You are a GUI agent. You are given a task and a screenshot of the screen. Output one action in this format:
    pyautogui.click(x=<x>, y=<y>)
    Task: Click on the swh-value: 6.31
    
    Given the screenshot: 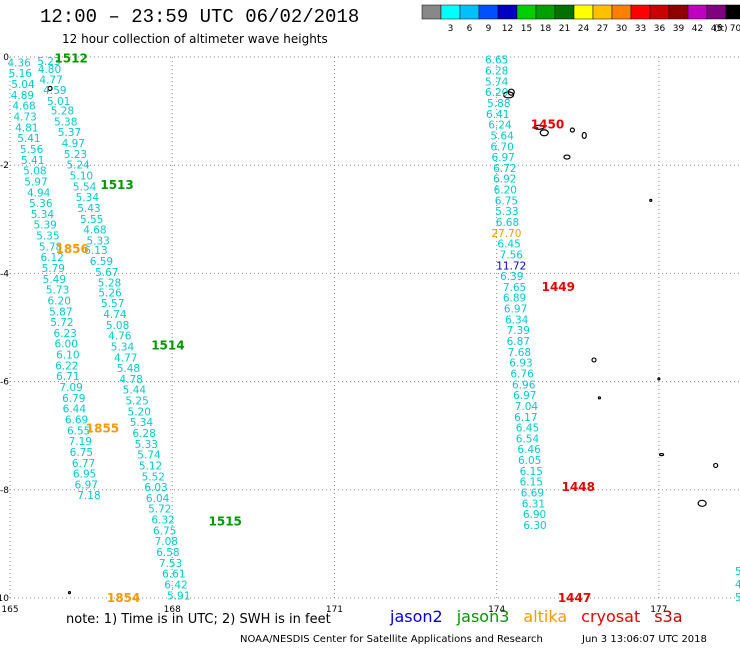 What is the action you would take?
    pyautogui.click(x=533, y=504)
    